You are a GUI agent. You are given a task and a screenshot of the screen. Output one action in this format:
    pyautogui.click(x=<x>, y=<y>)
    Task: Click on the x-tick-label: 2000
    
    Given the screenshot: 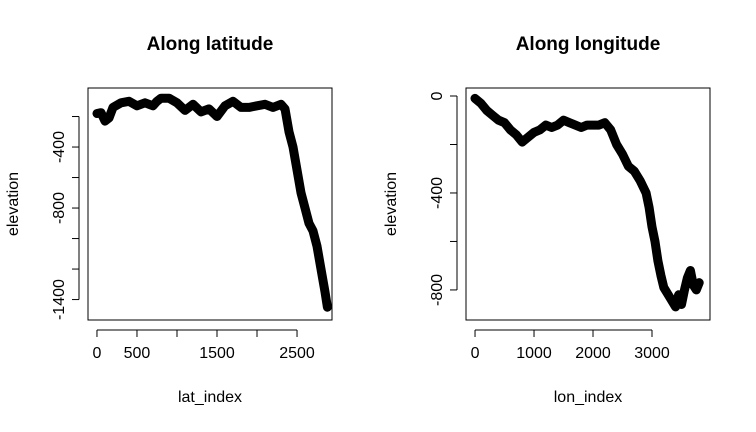 What is the action you would take?
    pyautogui.click(x=593, y=353)
    